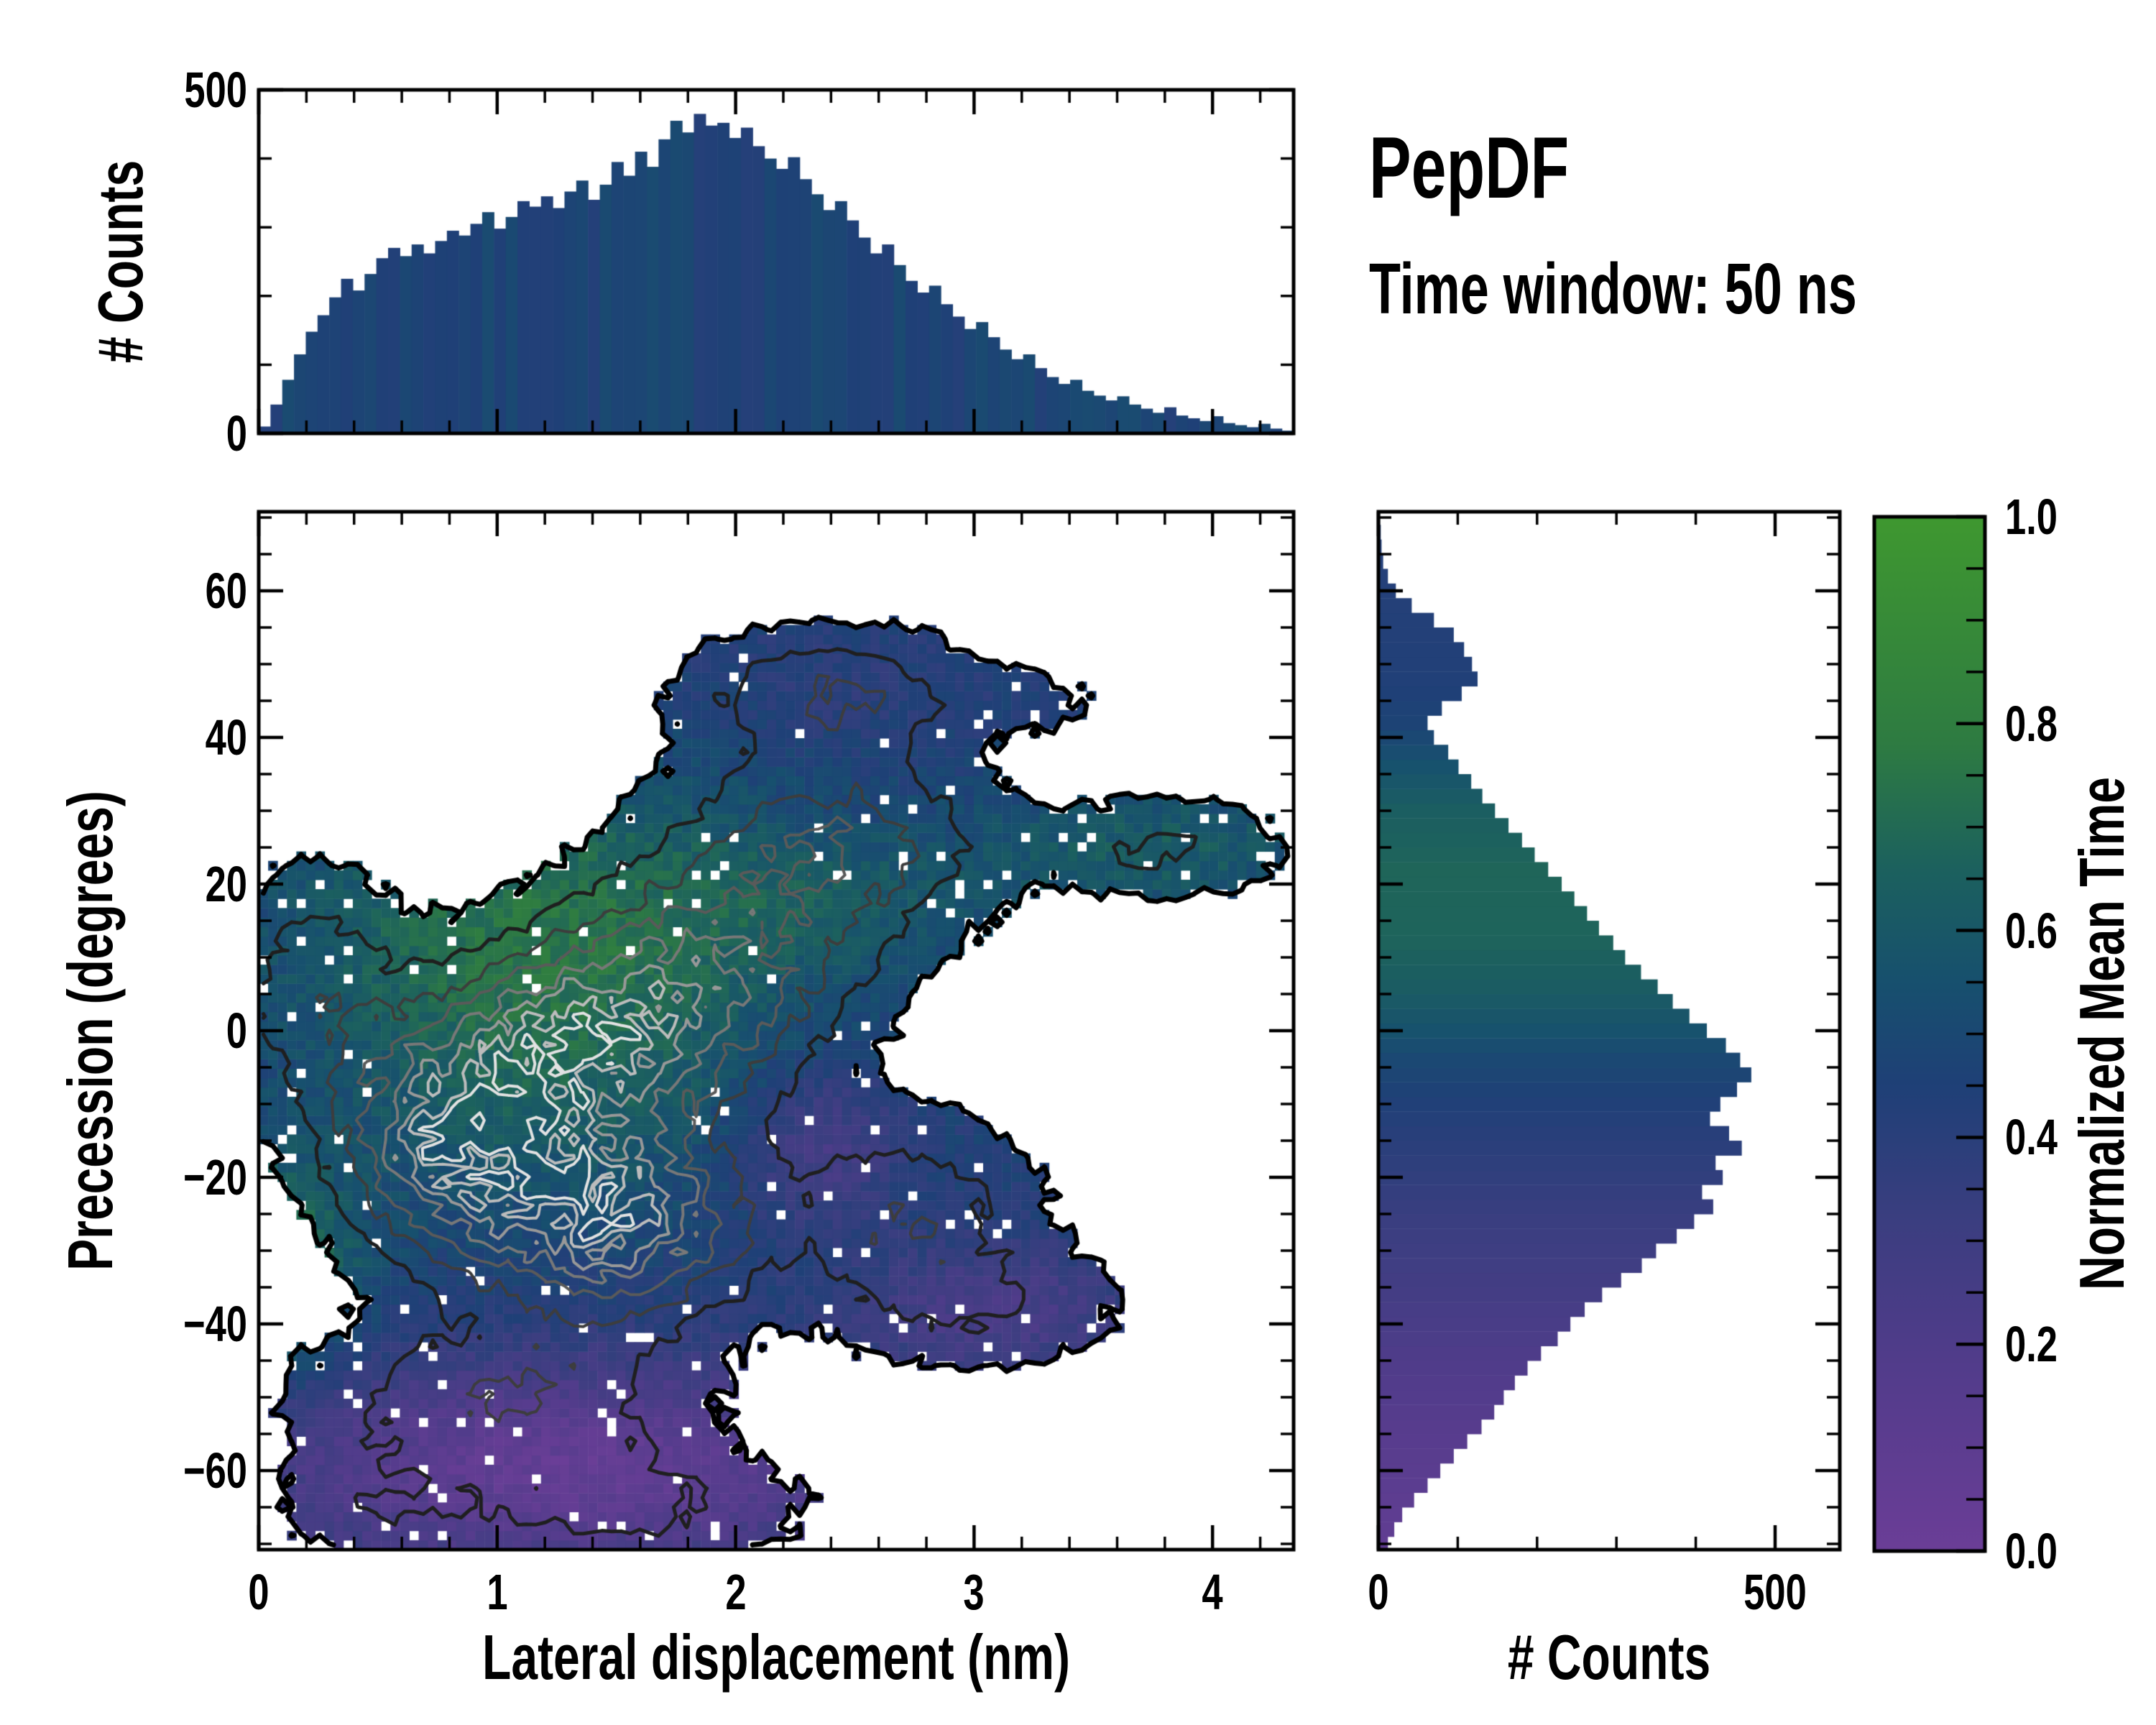  Describe the element at coordinates (1379, 1592) in the screenshot. I see `right-hist-xtick-0: 0` at that location.